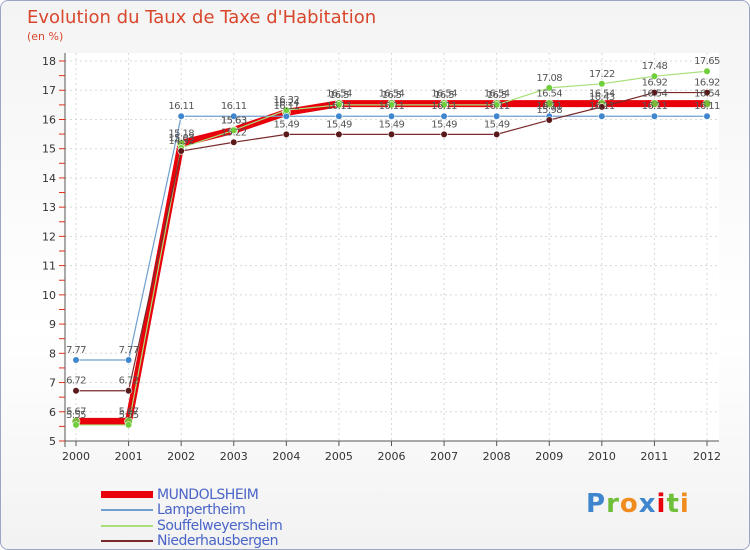  Describe the element at coordinates (602, 456) in the screenshot. I see `x-tick-label: 2010` at that location.